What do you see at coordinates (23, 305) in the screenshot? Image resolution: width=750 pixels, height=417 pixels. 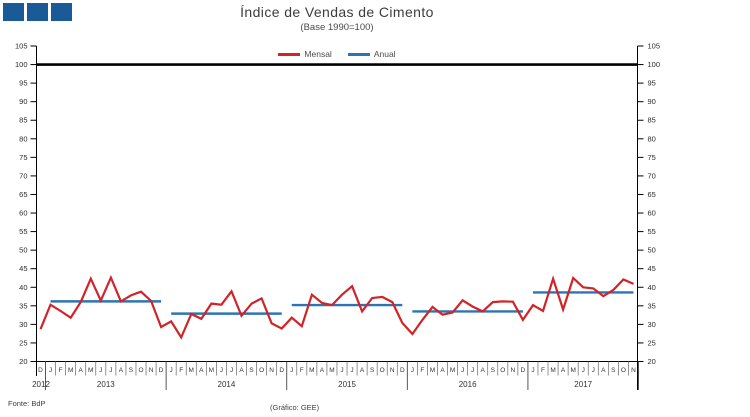 I see `y-tick-label-left: 35` at bounding box center [23, 305].